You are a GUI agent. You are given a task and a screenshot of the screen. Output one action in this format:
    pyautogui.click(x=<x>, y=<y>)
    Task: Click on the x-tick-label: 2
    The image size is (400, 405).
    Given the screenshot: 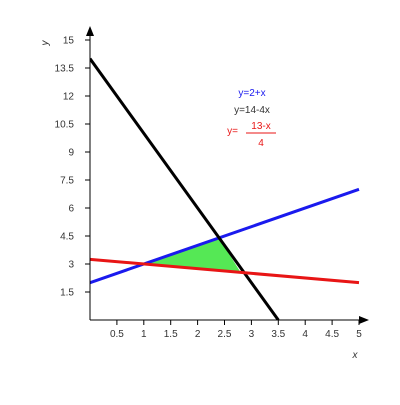 What is the action you would take?
    pyautogui.click(x=198, y=334)
    